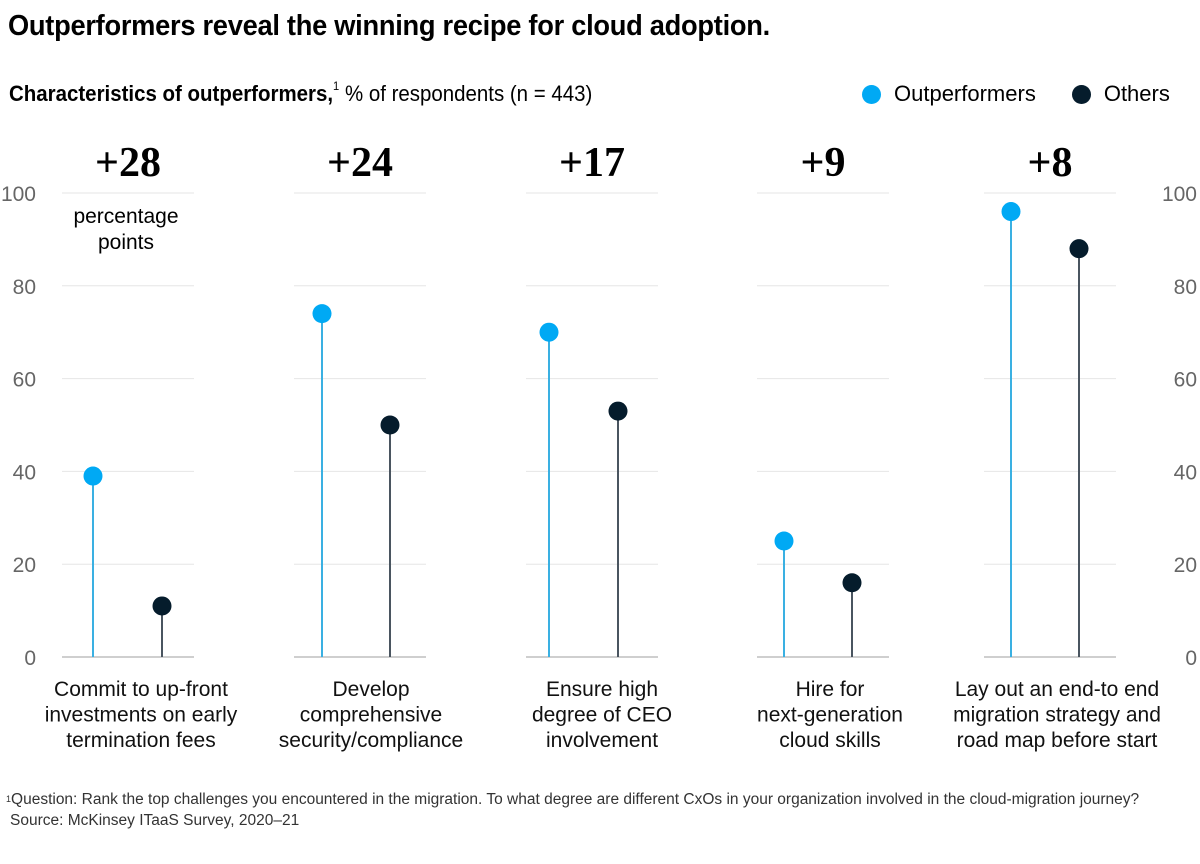  Describe the element at coordinates (128, 163) in the screenshot. I see `difference-annotation: +28` at that location.